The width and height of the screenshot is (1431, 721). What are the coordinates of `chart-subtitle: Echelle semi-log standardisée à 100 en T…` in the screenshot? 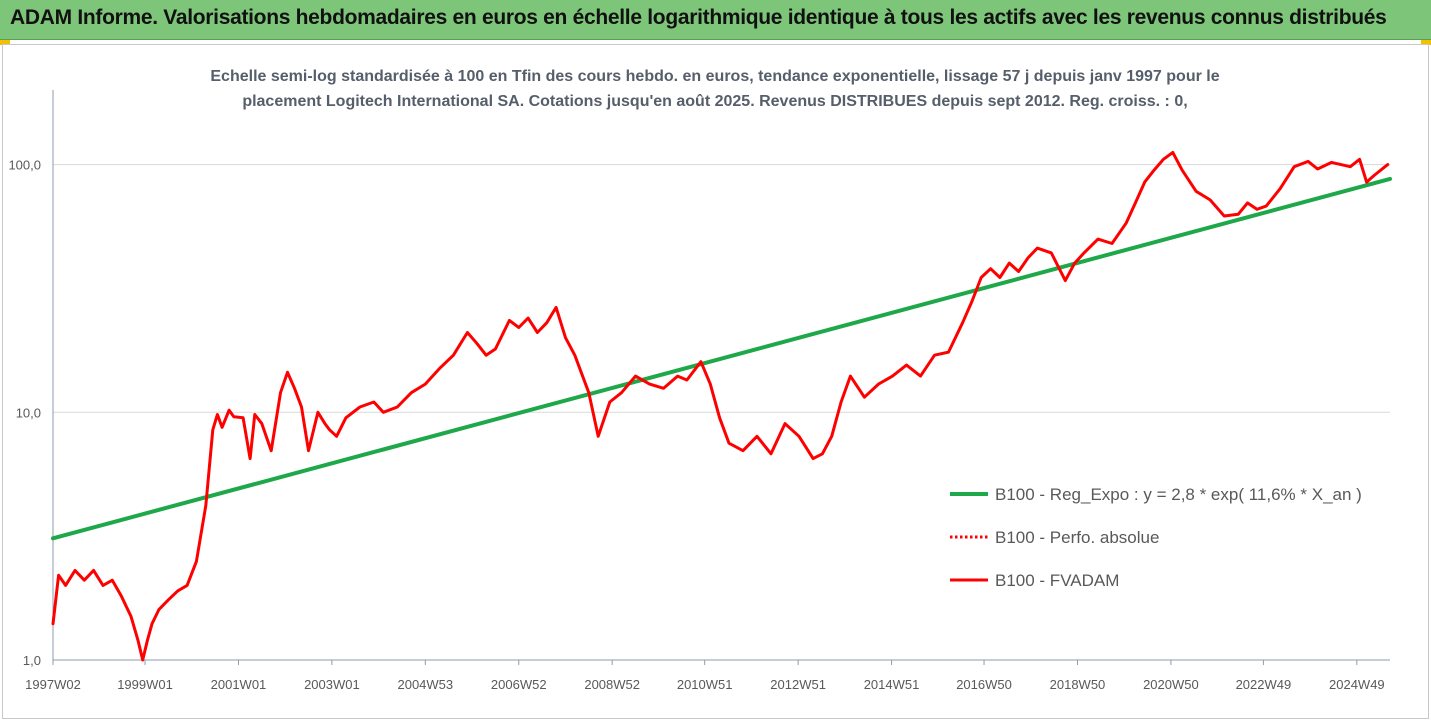 It's located at (715, 89).